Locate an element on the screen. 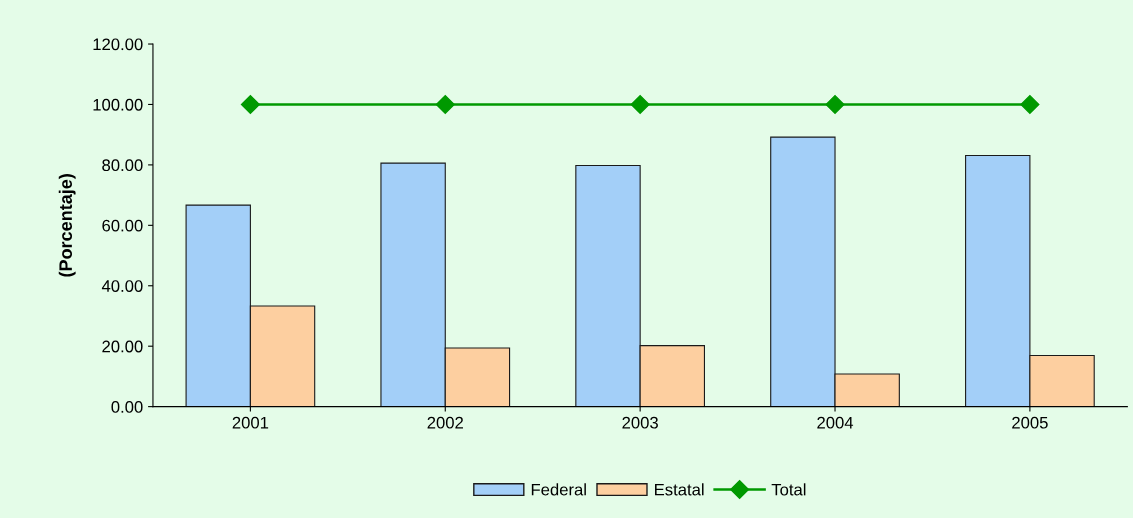 This screenshot has width=1133, height=518. y-tick-label: 80.00 is located at coordinates (122, 165).